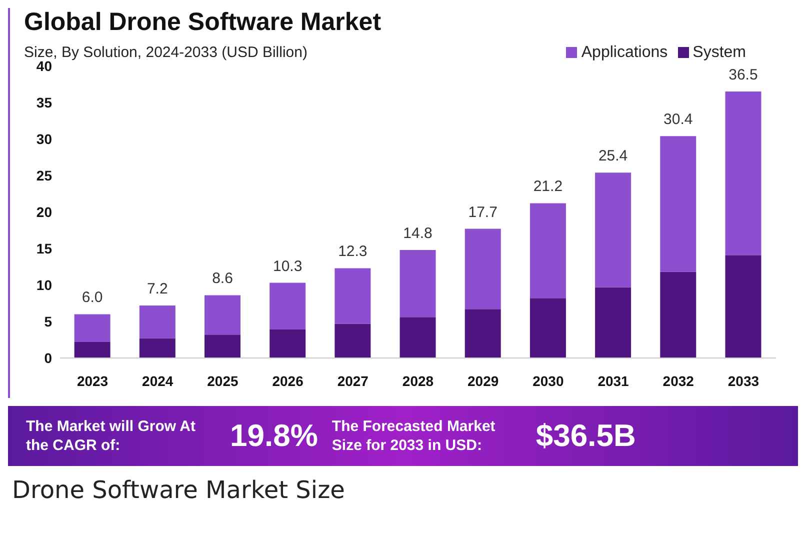 This screenshot has width=806, height=542. What do you see at coordinates (548, 380) in the screenshot?
I see `x-tick-label: 2030` at bounding box center [548, 380].